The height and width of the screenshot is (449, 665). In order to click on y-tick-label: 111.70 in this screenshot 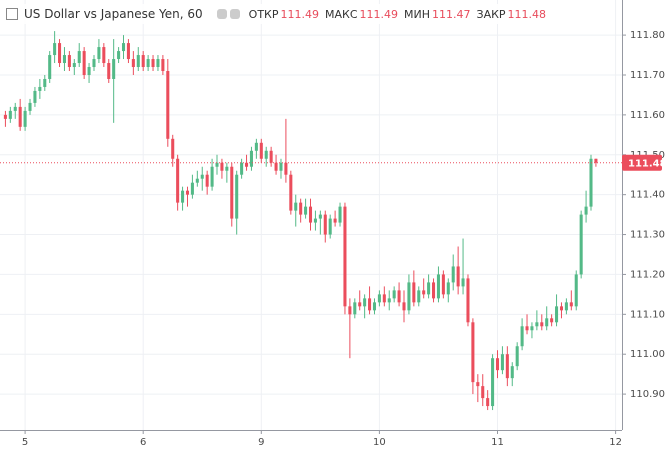, I will do `click(647, 75)`.